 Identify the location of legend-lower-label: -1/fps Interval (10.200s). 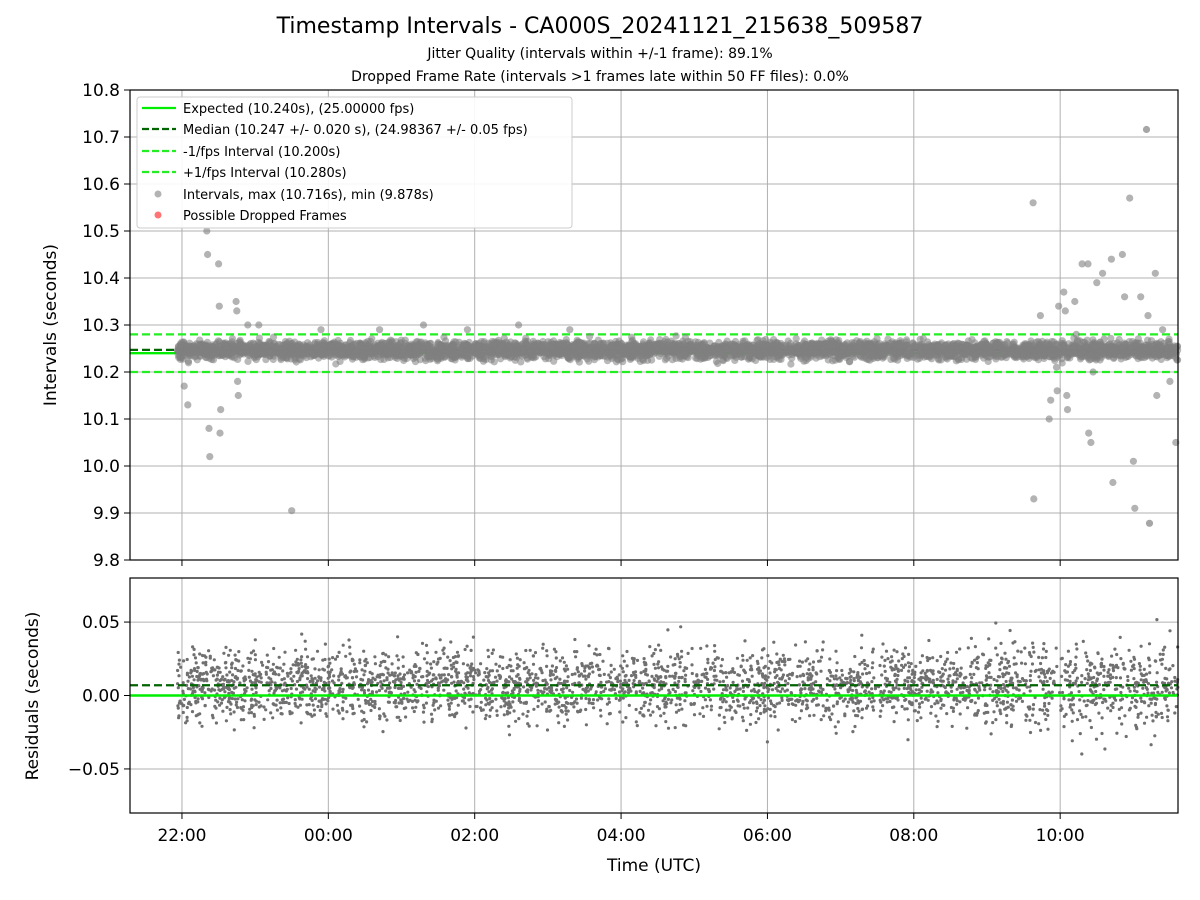
(261, 152).